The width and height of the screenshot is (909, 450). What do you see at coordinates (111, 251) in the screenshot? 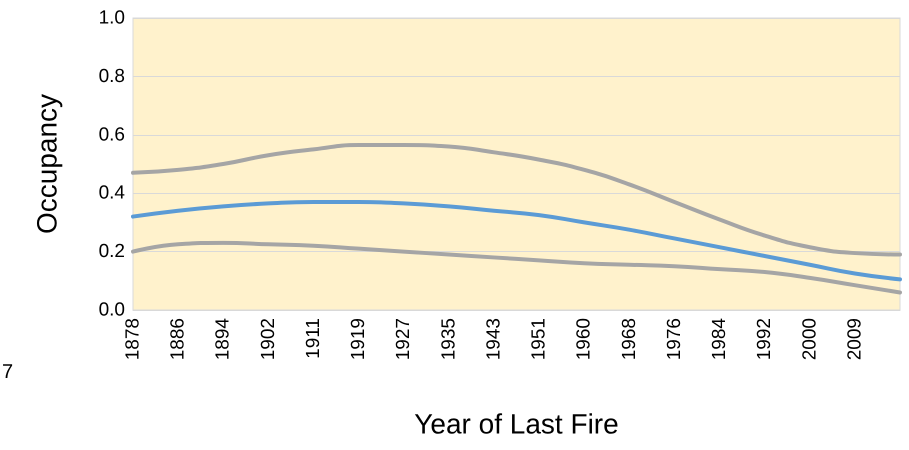
I see `y-tick-label: 0.2` at bounding box center [111, 251].